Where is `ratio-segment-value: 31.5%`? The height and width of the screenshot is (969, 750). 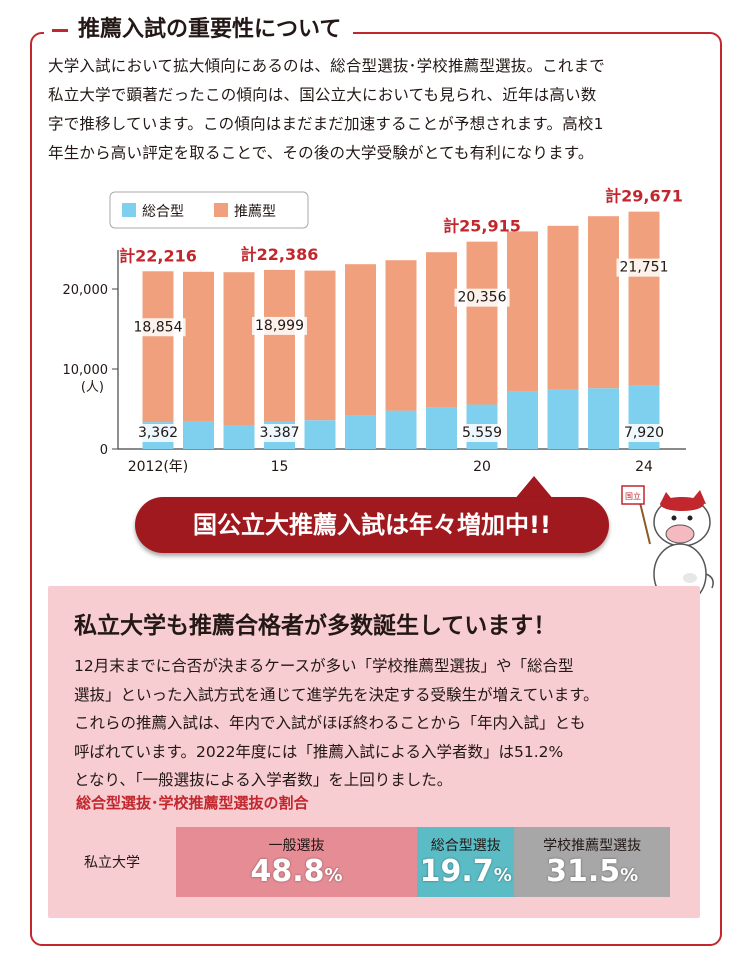 ratio-segment-value: 31.5% is located at coordinates (592, 874).